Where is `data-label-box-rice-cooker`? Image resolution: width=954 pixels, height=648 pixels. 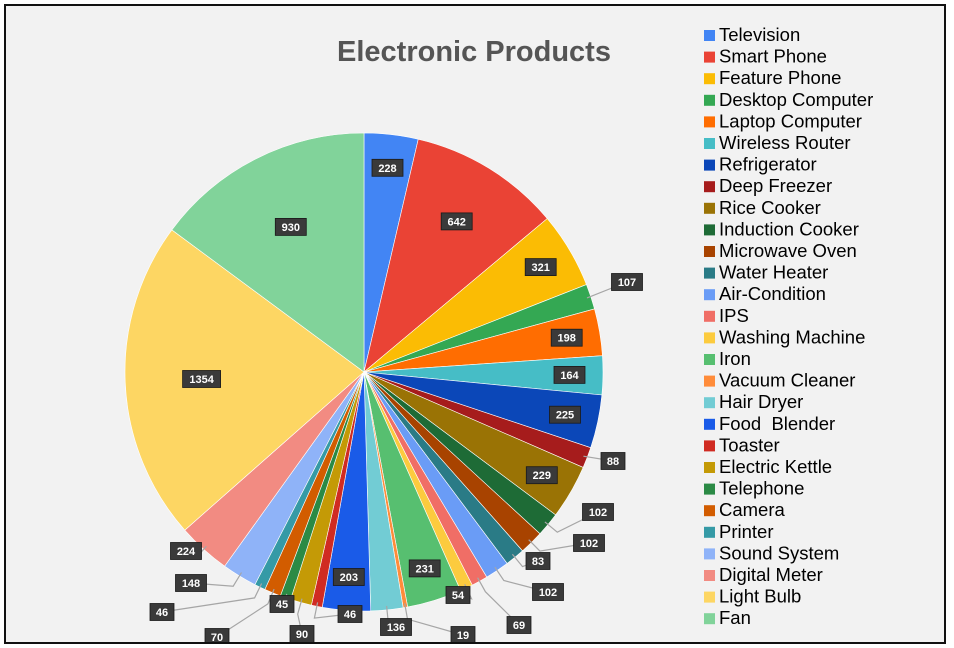 data-label-box-rice-cooker is located at coordinates (541, 475).